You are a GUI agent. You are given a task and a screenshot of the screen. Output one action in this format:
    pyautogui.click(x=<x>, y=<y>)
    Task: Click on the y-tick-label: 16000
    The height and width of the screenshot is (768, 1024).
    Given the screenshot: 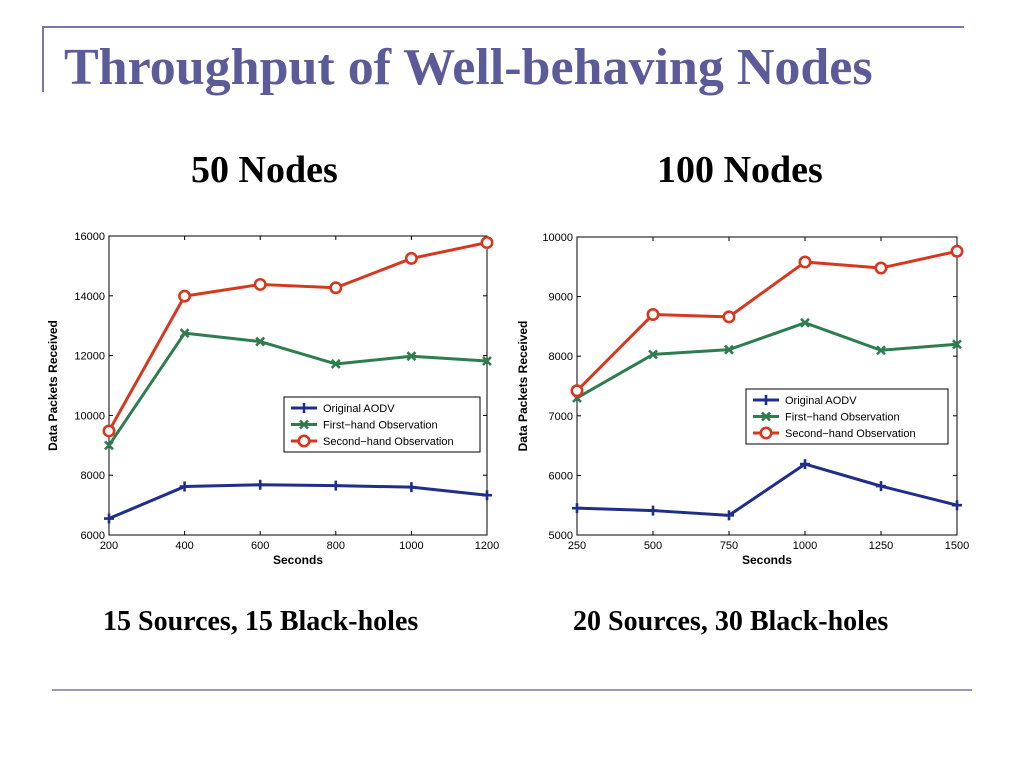 What is the action you would take?
    pyautogui.click(x=89, y=237)
    